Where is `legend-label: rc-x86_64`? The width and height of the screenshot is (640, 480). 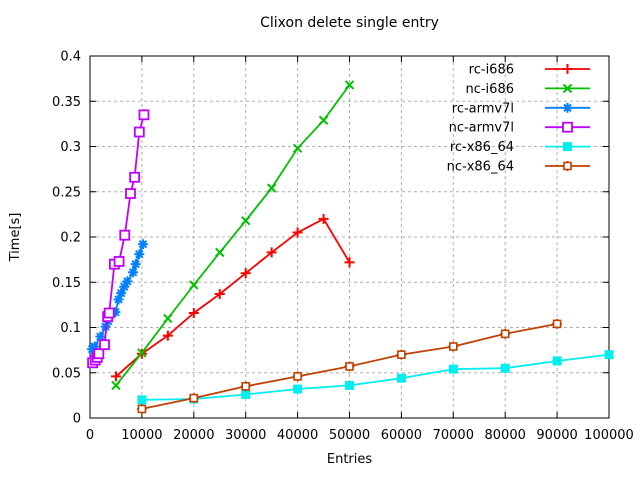 legend-label: rc-x86_64 is located at coordinates (482, 147).